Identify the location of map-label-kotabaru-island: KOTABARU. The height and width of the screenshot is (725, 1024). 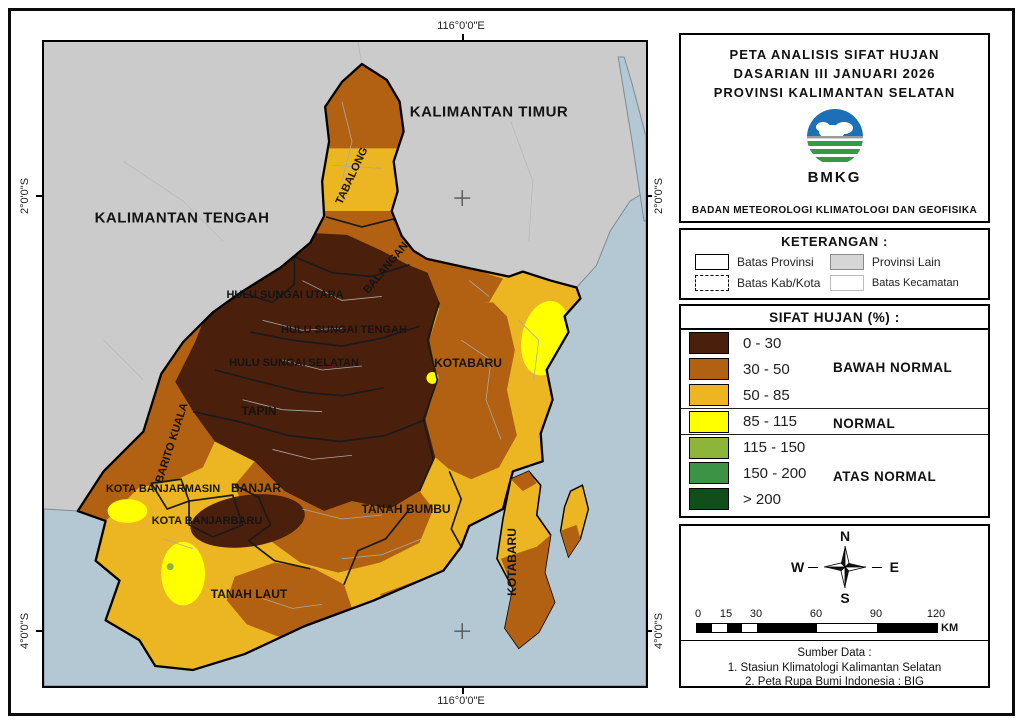
(512, 562).